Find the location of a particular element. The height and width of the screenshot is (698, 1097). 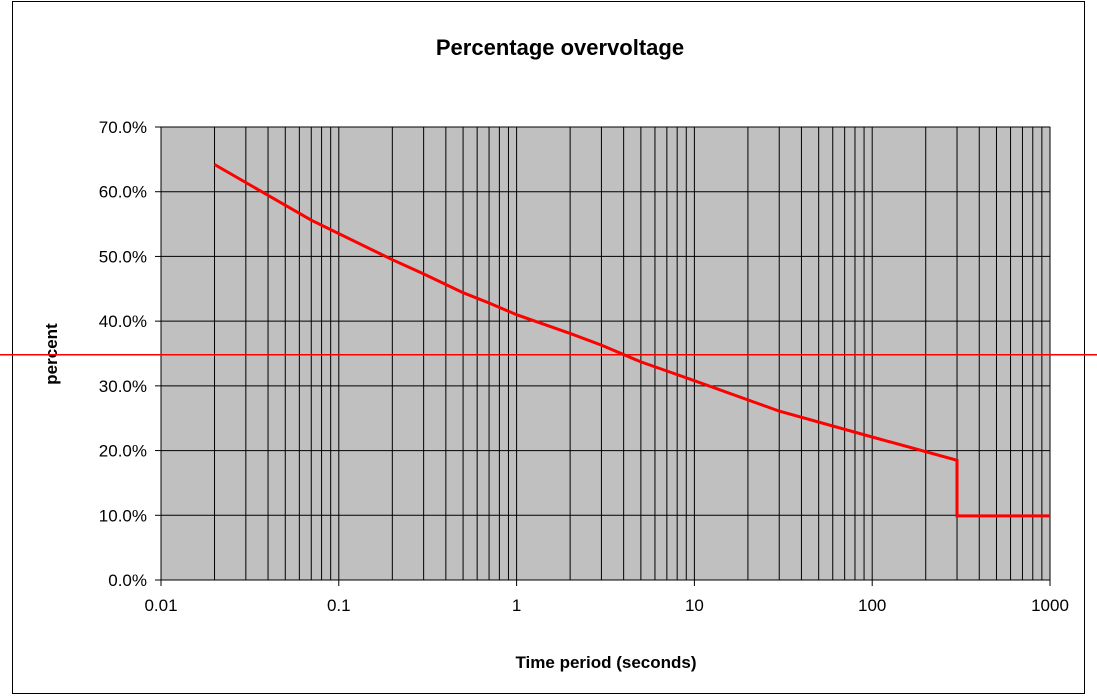

x-tick-labels: 0.01 0.1 1 10 100 1000 is located at coordinates (606, 605).